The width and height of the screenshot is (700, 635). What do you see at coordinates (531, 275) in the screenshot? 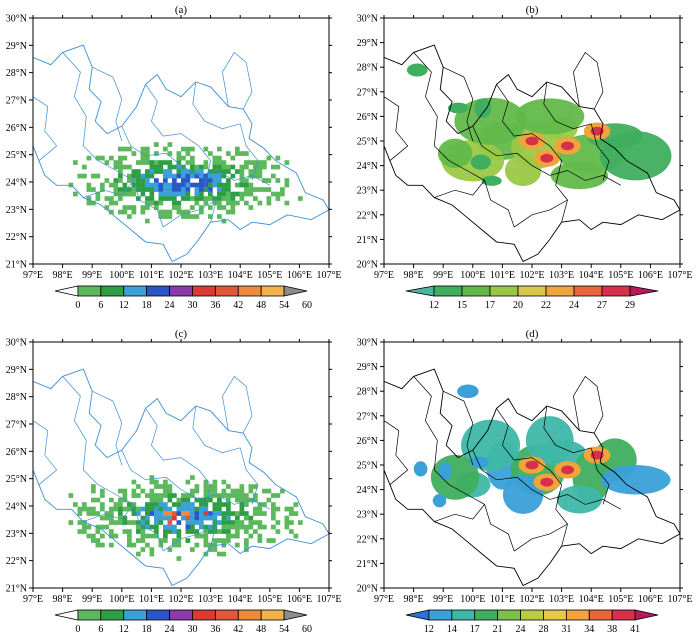
I see `x-tick-label: 102°E` at bounding box center [531, 275].